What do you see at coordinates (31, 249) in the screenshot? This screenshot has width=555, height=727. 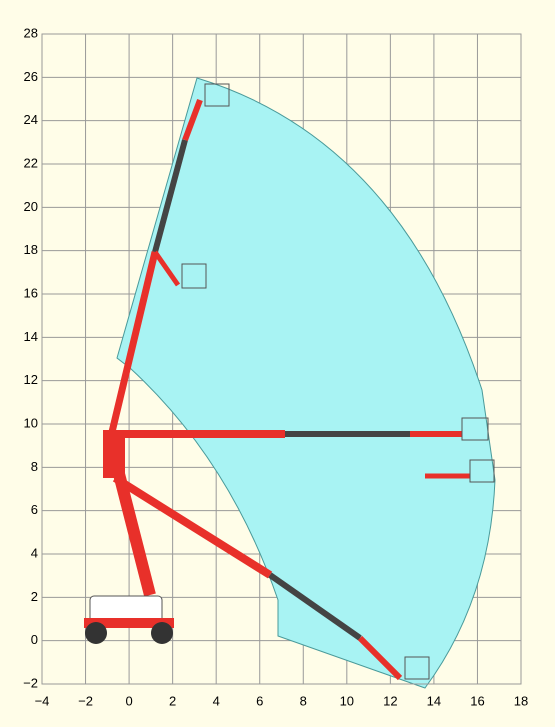 I see `y-tick-label: 18` at bounding box center [31, 249].